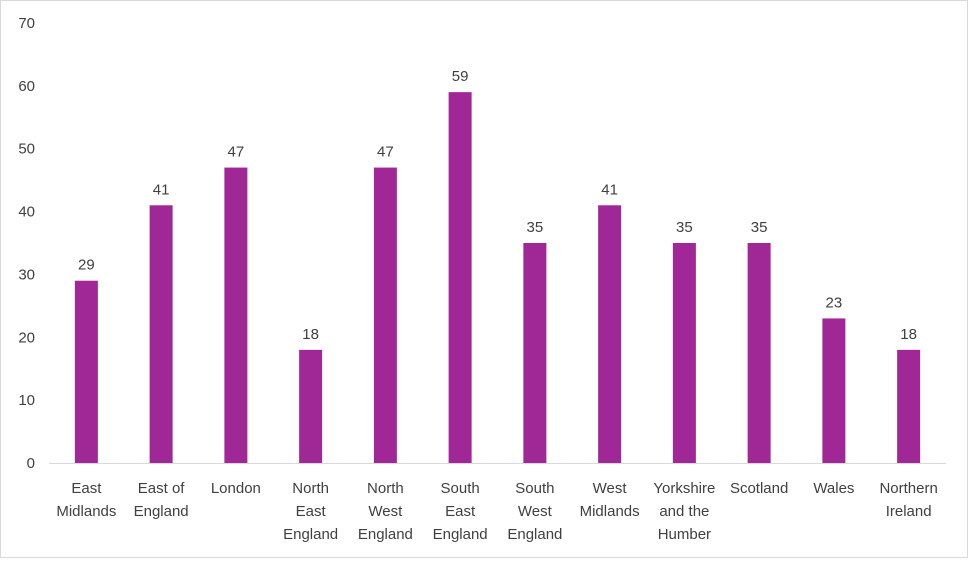 The image size is (968, 562). I want to click on y-axis-ticks: 0 10 20 30 40 50 60 70, so click(26, 243).